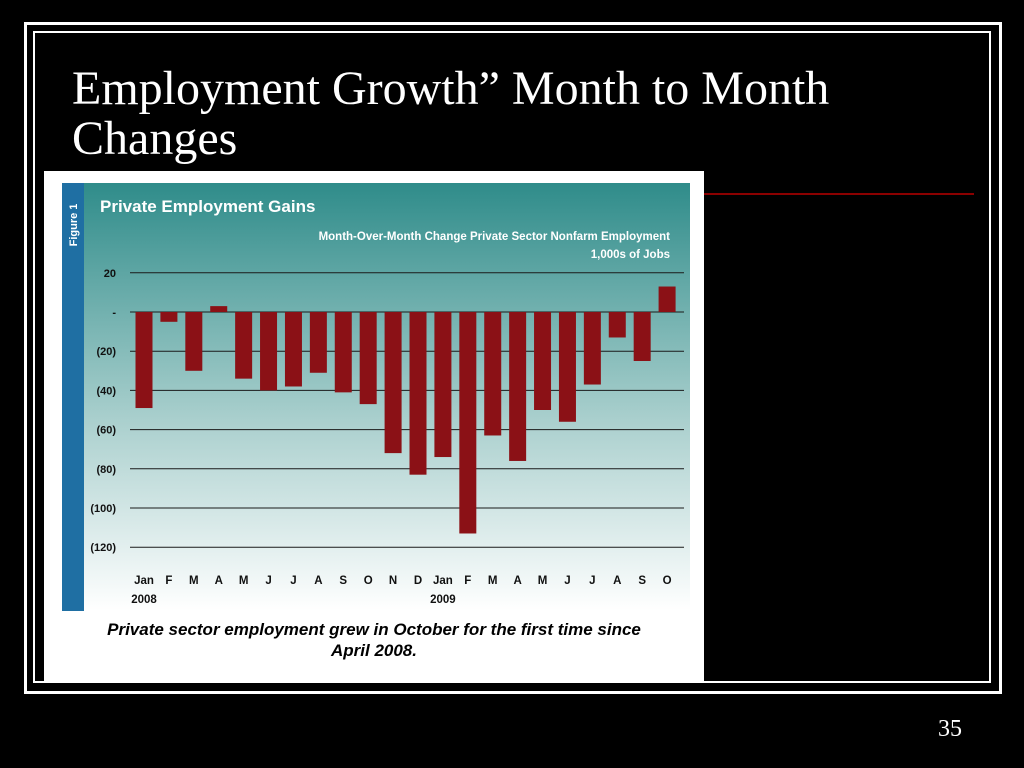 The image size is (1024, 768). I want to click on y-axis-unit-label: 1,000s of Jobs, so click(630, 255).